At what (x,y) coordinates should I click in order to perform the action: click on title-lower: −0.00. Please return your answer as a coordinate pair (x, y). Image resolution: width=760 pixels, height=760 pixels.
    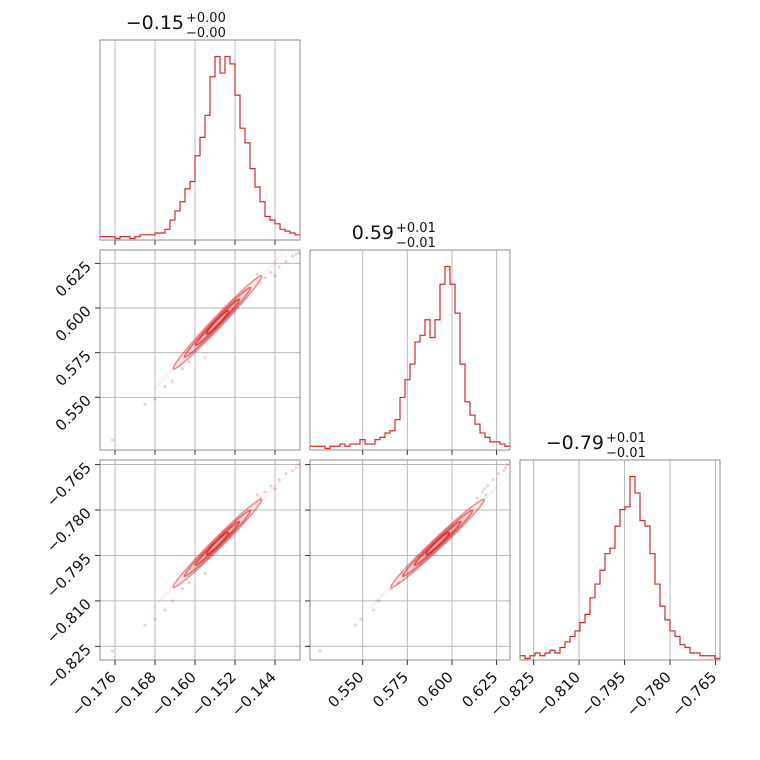
    Looking at the image, I should click on (206, 33).